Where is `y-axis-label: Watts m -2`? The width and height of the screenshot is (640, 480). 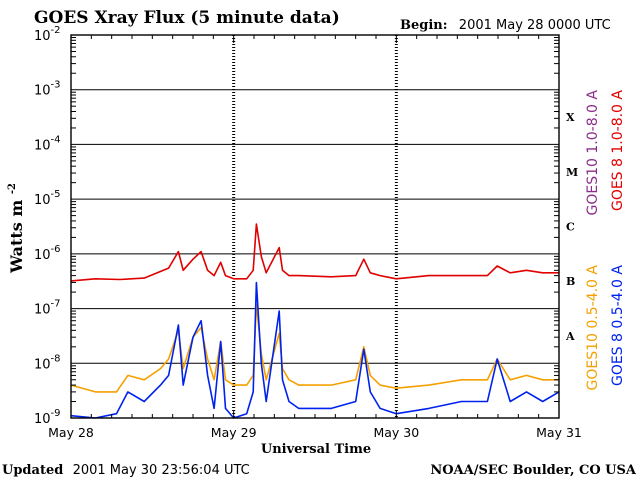
y-axis-label: Watts m -2 is located at coordinates (16, 228).